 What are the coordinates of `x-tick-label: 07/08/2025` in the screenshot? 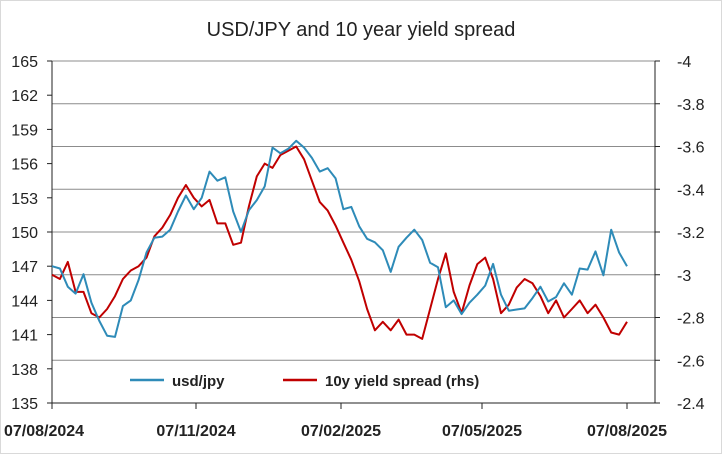 It's located at (627, 431).